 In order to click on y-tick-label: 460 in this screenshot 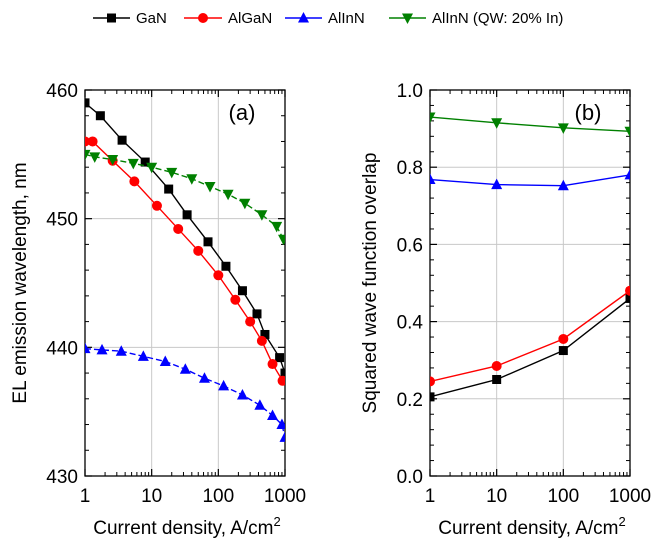, I will do `click(62, 91)`.